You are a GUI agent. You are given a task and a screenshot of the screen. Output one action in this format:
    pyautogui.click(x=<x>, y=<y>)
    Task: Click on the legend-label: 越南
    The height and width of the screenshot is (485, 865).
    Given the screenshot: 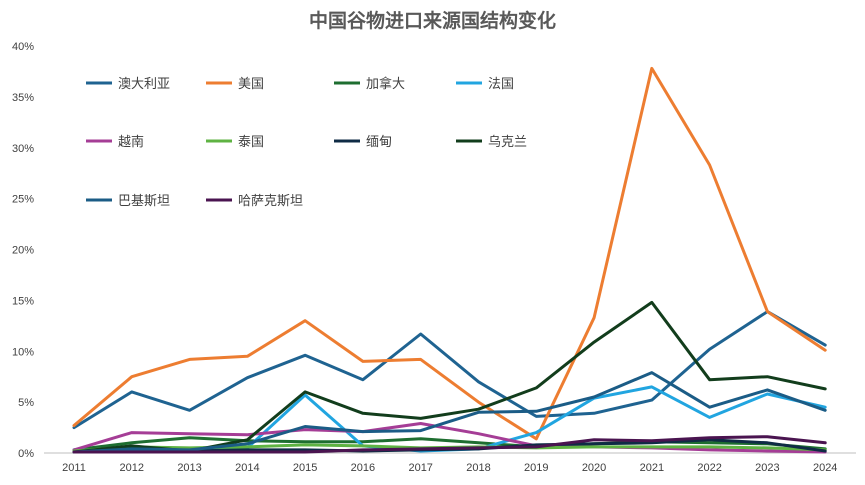 What is the action you would take?
    pyautogui.click(x=131, y=142)
    